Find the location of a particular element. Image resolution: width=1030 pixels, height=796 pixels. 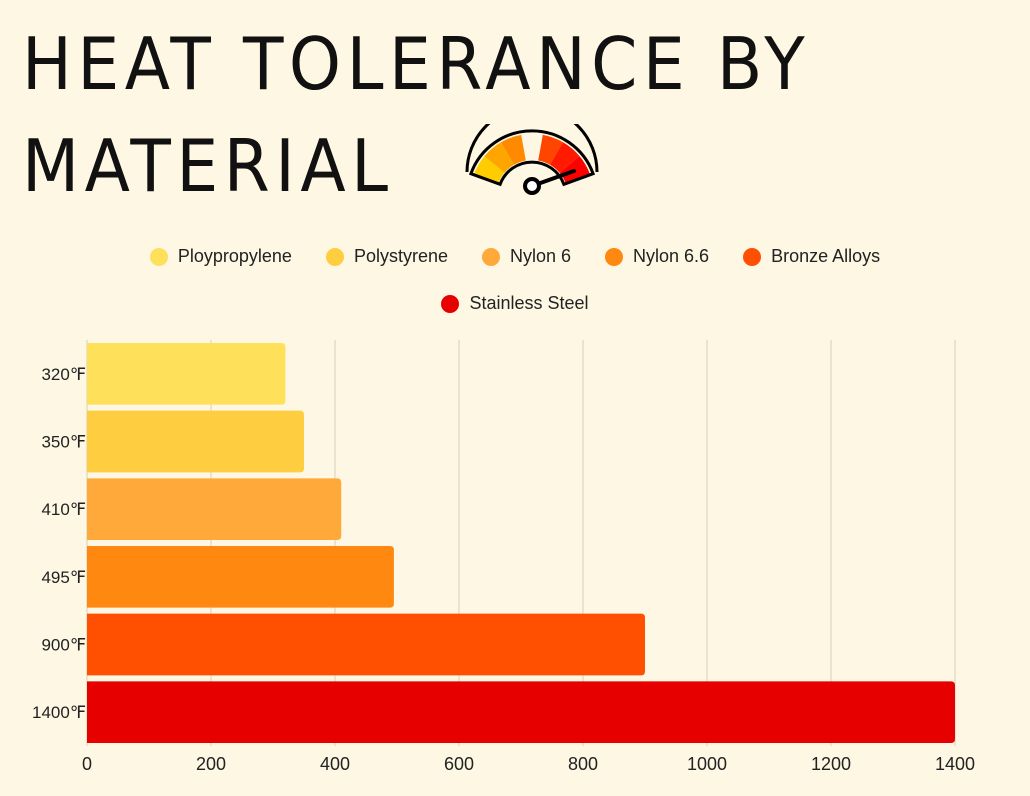

legend-item: Stainless Steel is located at coordinates (515, 303).